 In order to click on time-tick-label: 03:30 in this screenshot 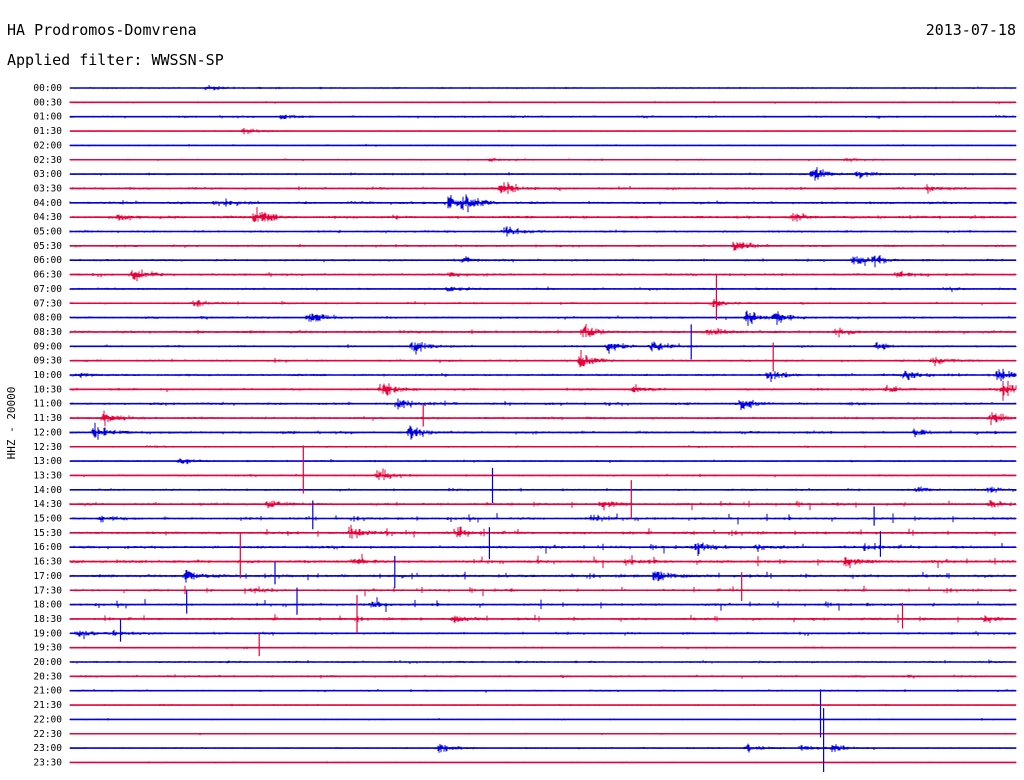, I will do `click(47, 188)`.